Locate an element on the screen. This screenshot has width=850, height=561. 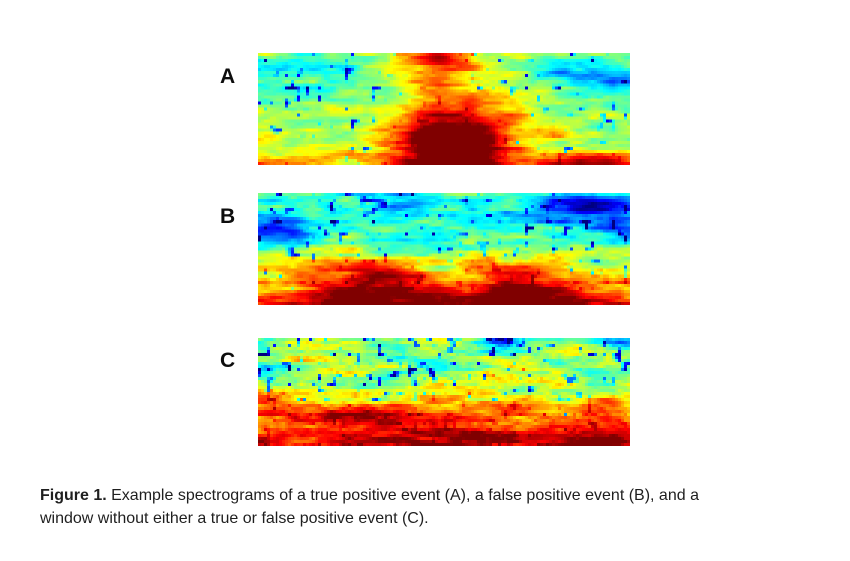
spectrogram-b is located at coordinates (444, 249).